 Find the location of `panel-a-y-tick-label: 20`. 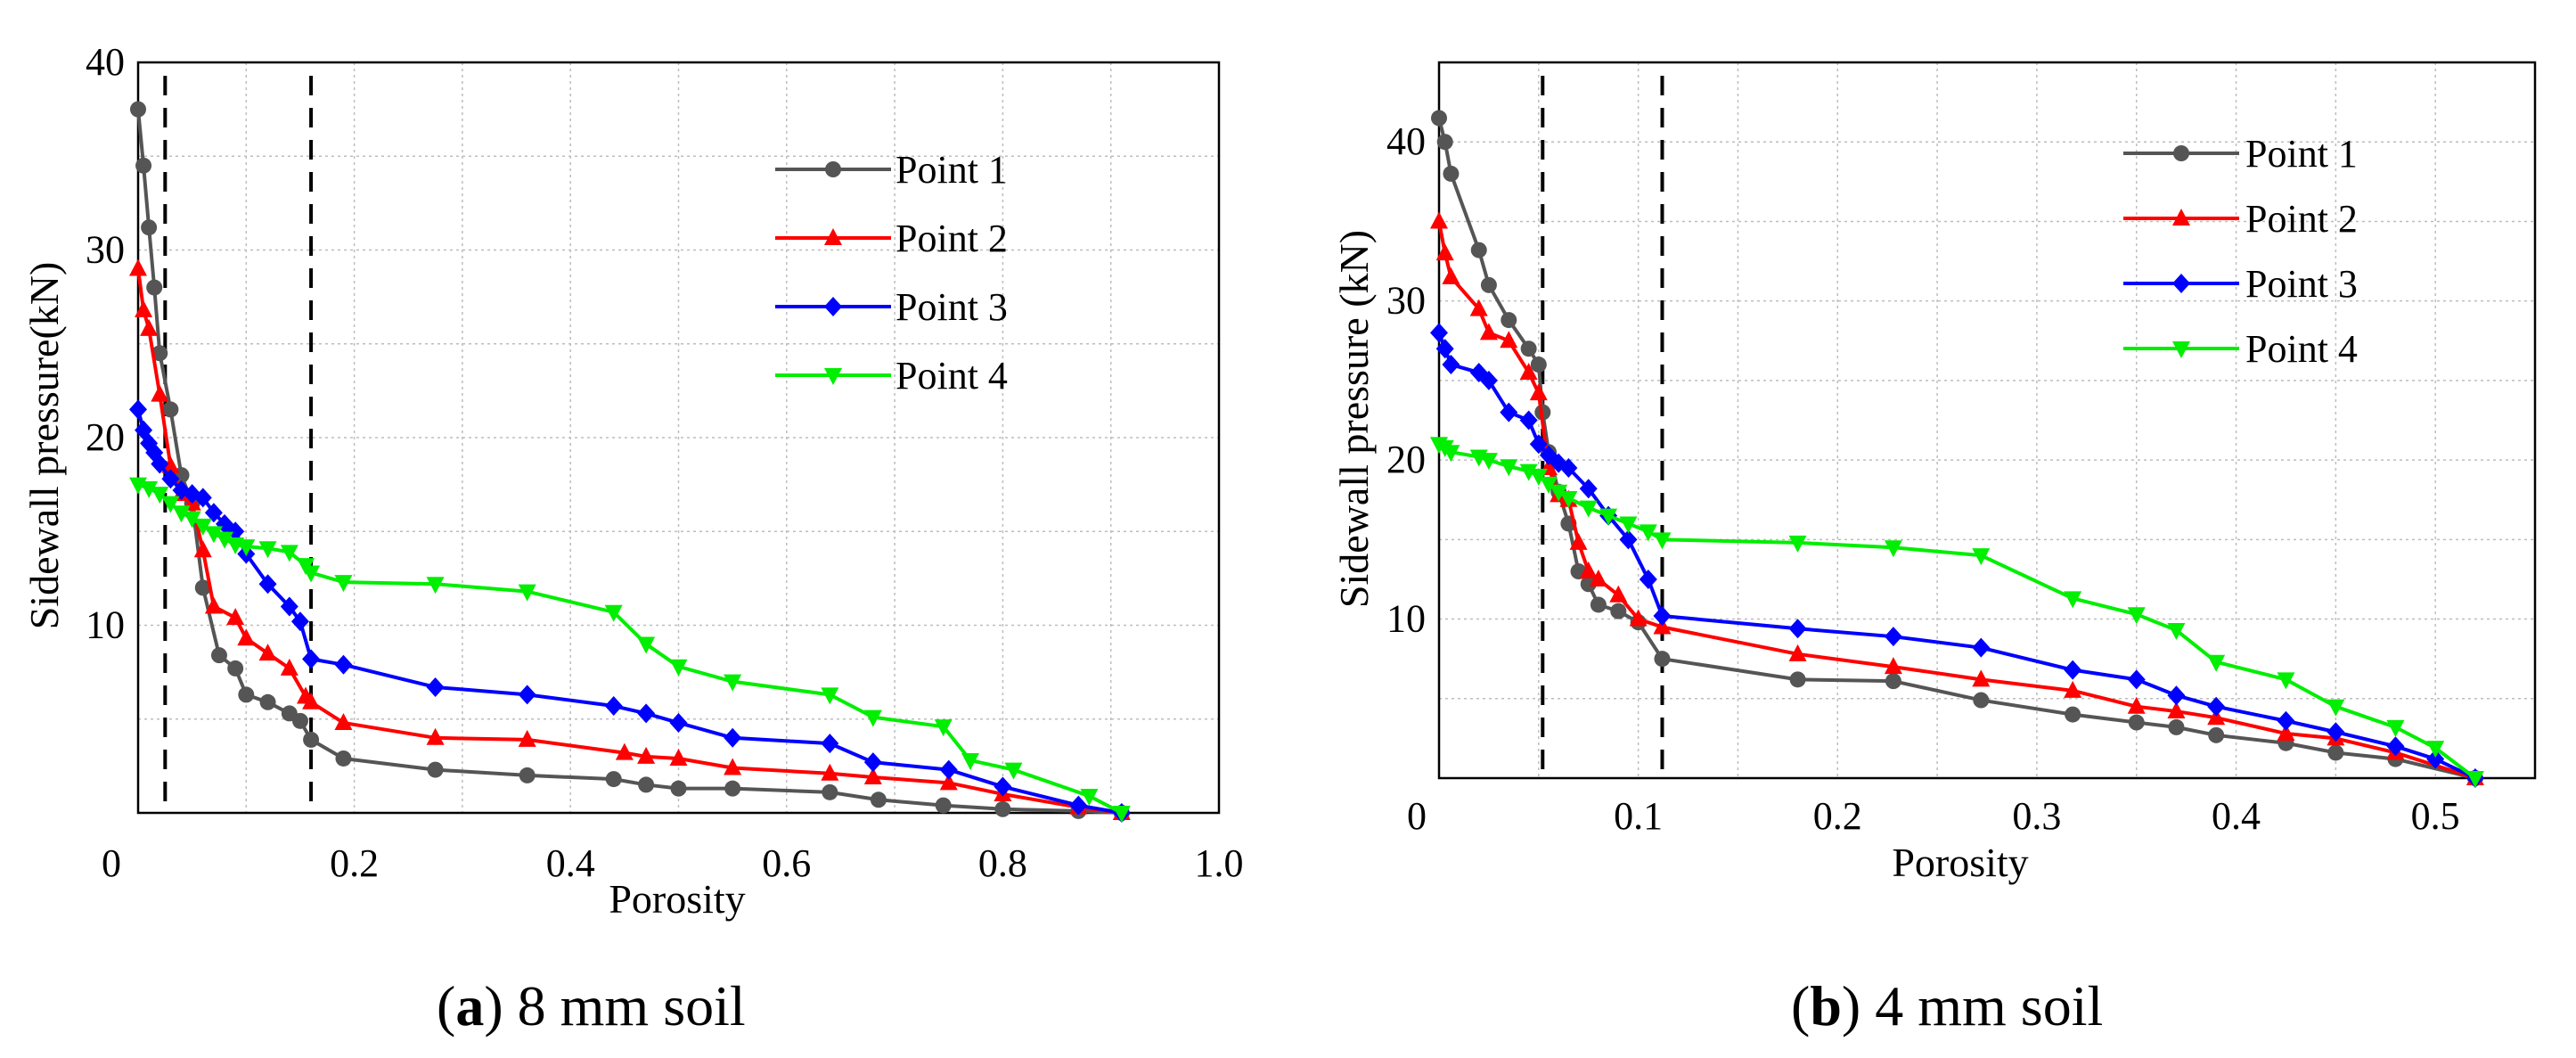

panel-a-y-tick-label: 20 is located at coordinates (105, 437).